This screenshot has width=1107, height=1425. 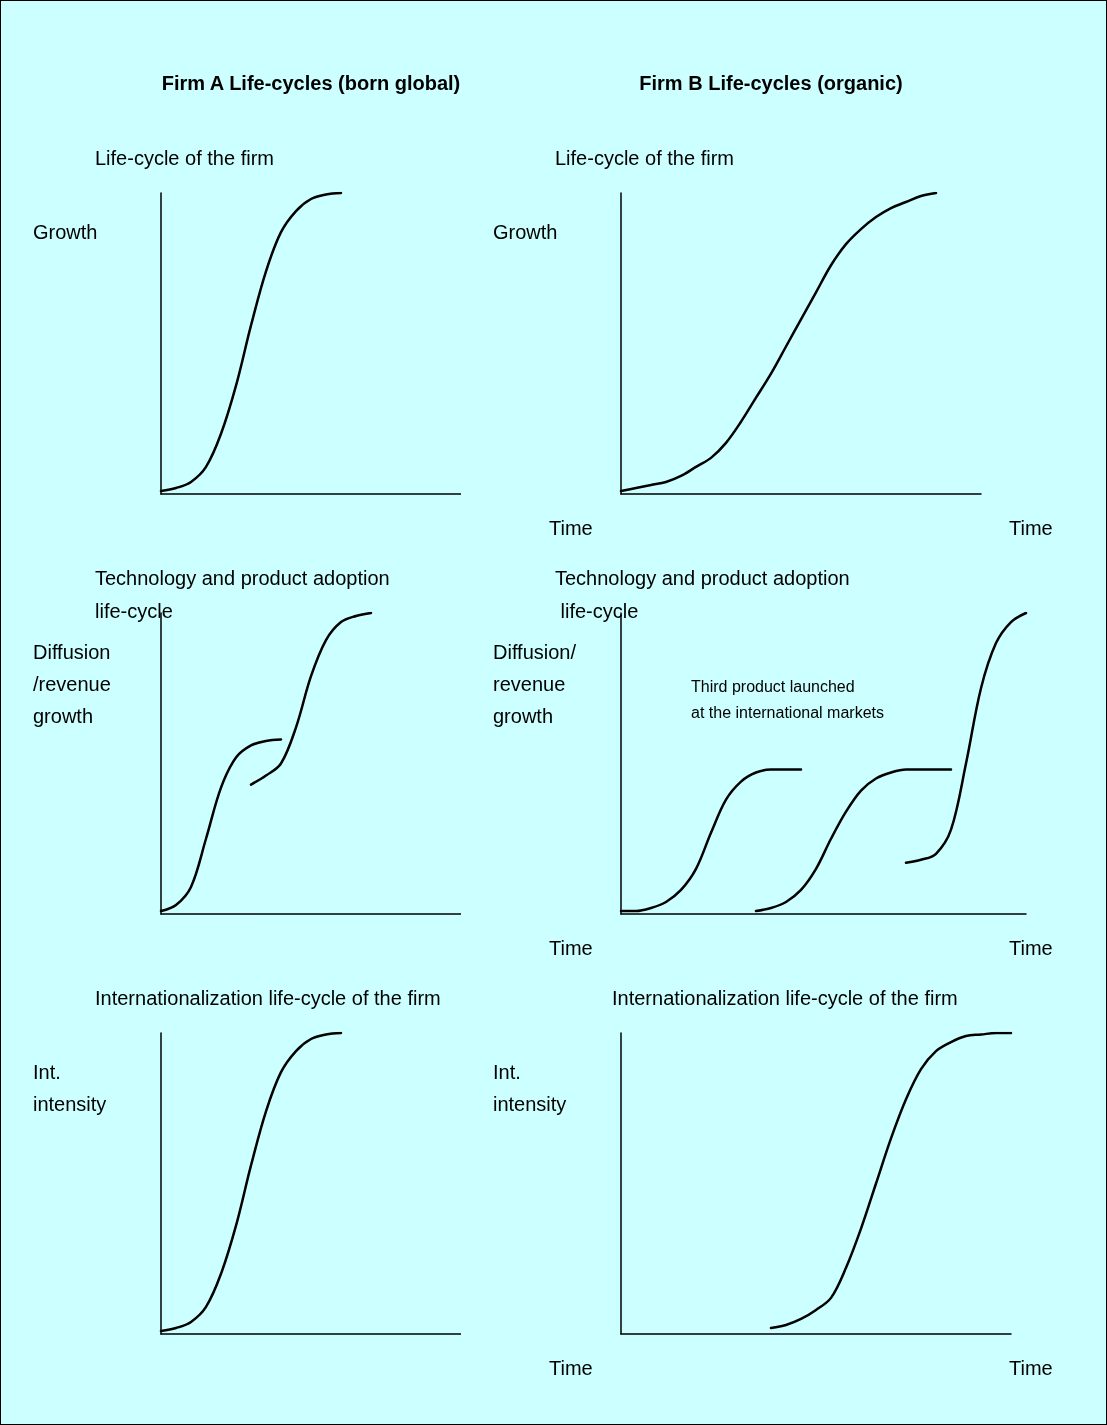 What do you see at coordinates (72, 684) in the screenshot?
I see `y-axis-title: Diffusion /revenue growth` at bounding box center [72, 684].